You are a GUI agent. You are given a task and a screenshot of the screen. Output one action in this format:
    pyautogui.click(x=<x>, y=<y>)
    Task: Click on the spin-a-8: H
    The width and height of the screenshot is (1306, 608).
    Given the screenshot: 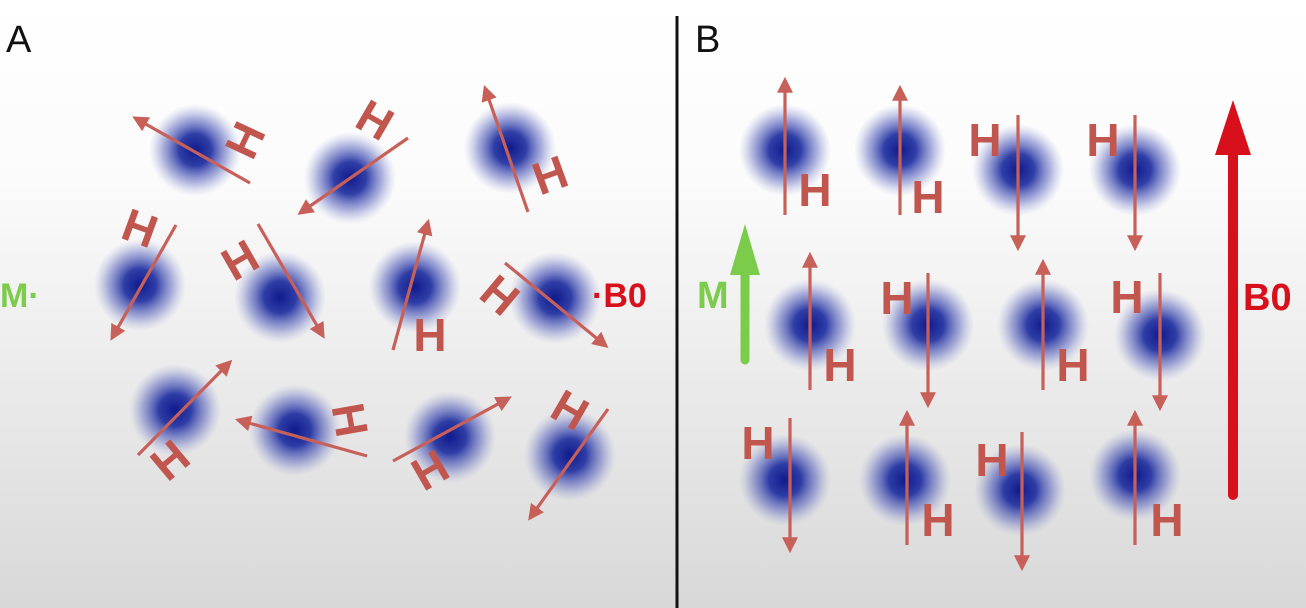 What is the action you would take?
    pyautogui.click(x=181, y=425)
    